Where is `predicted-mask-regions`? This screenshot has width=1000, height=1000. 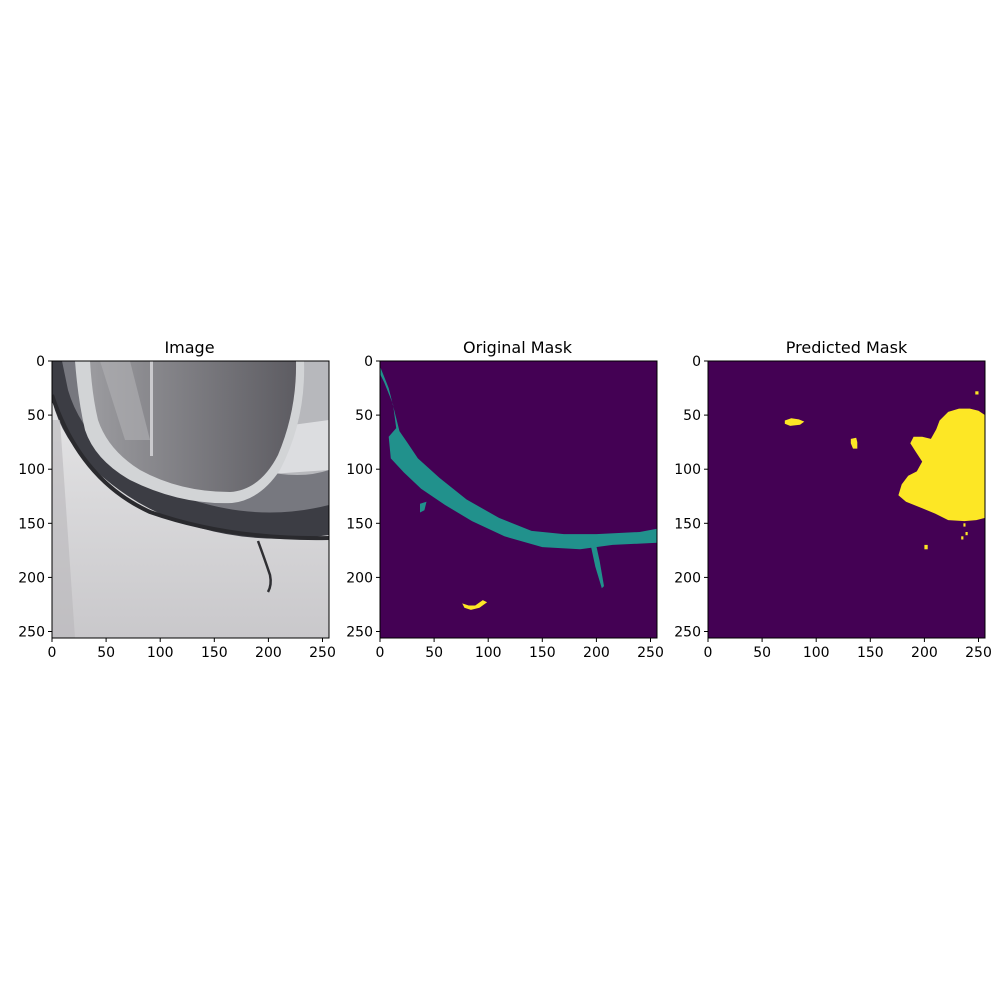 predicted-mask-regions is located at coordinates (884, 470).